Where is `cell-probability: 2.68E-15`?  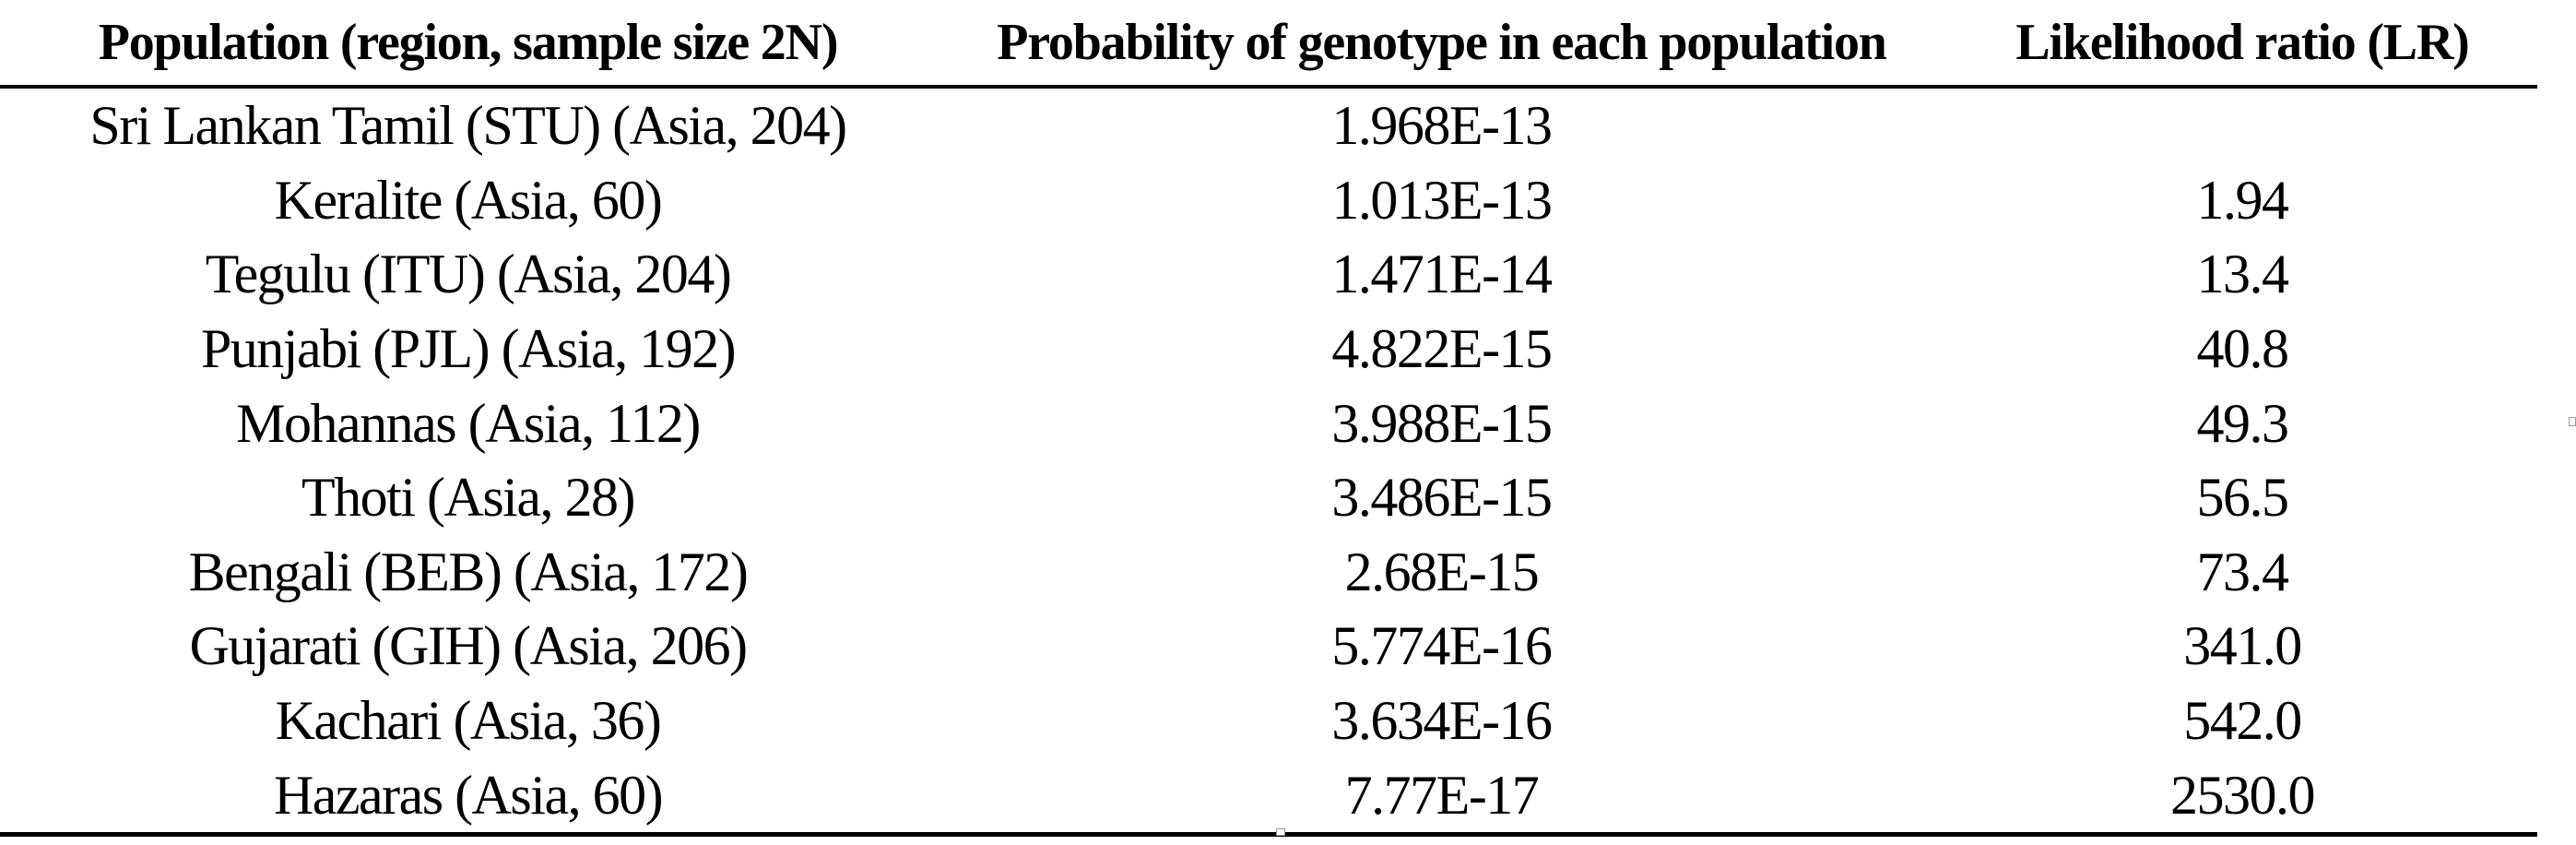
cell-probability: 2.68E-15 is located at coordinates (1442, 571).